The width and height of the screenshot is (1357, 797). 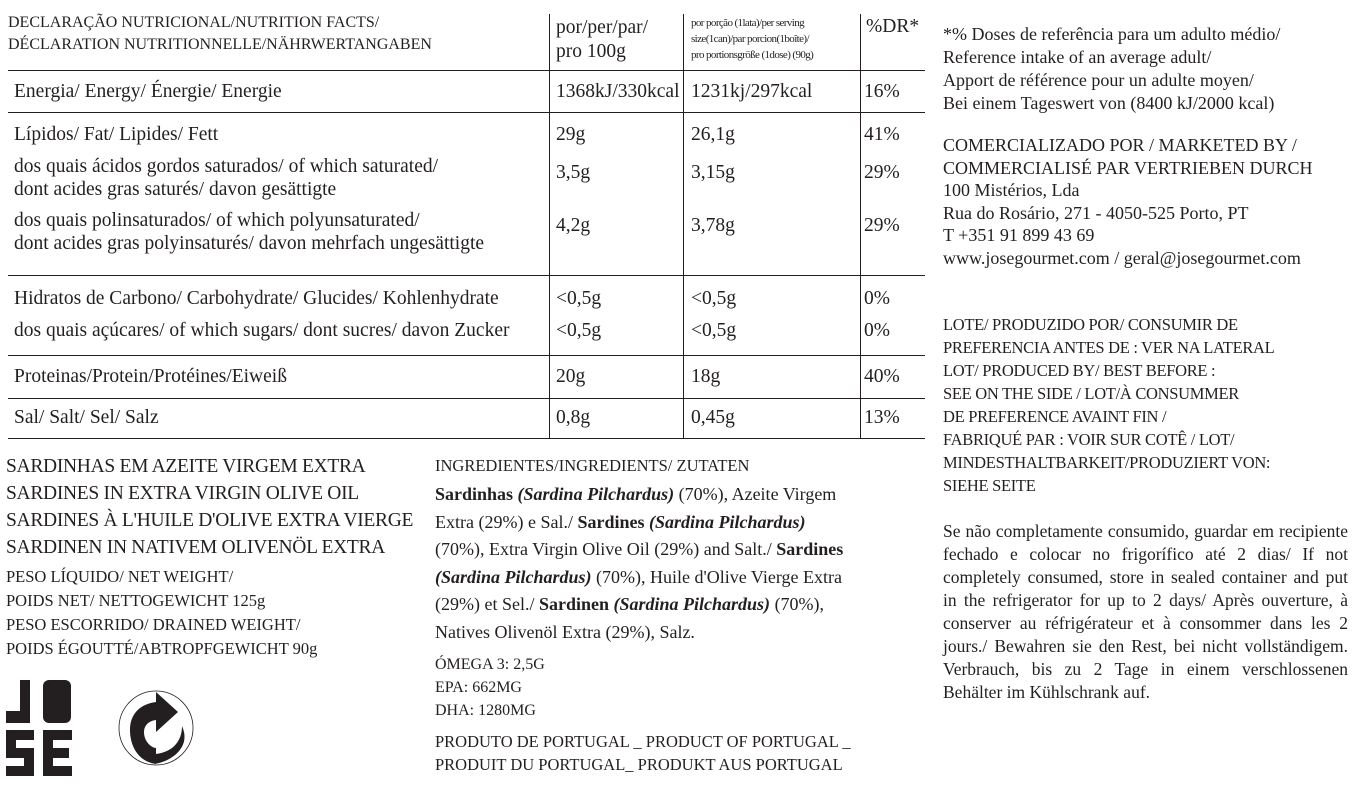 What do you see at coordinates (86, 417) in the screenshot?
I see `nutrient-label: Sal/ Salt/ Sel/ Salz` at bounding box center [86, 417].